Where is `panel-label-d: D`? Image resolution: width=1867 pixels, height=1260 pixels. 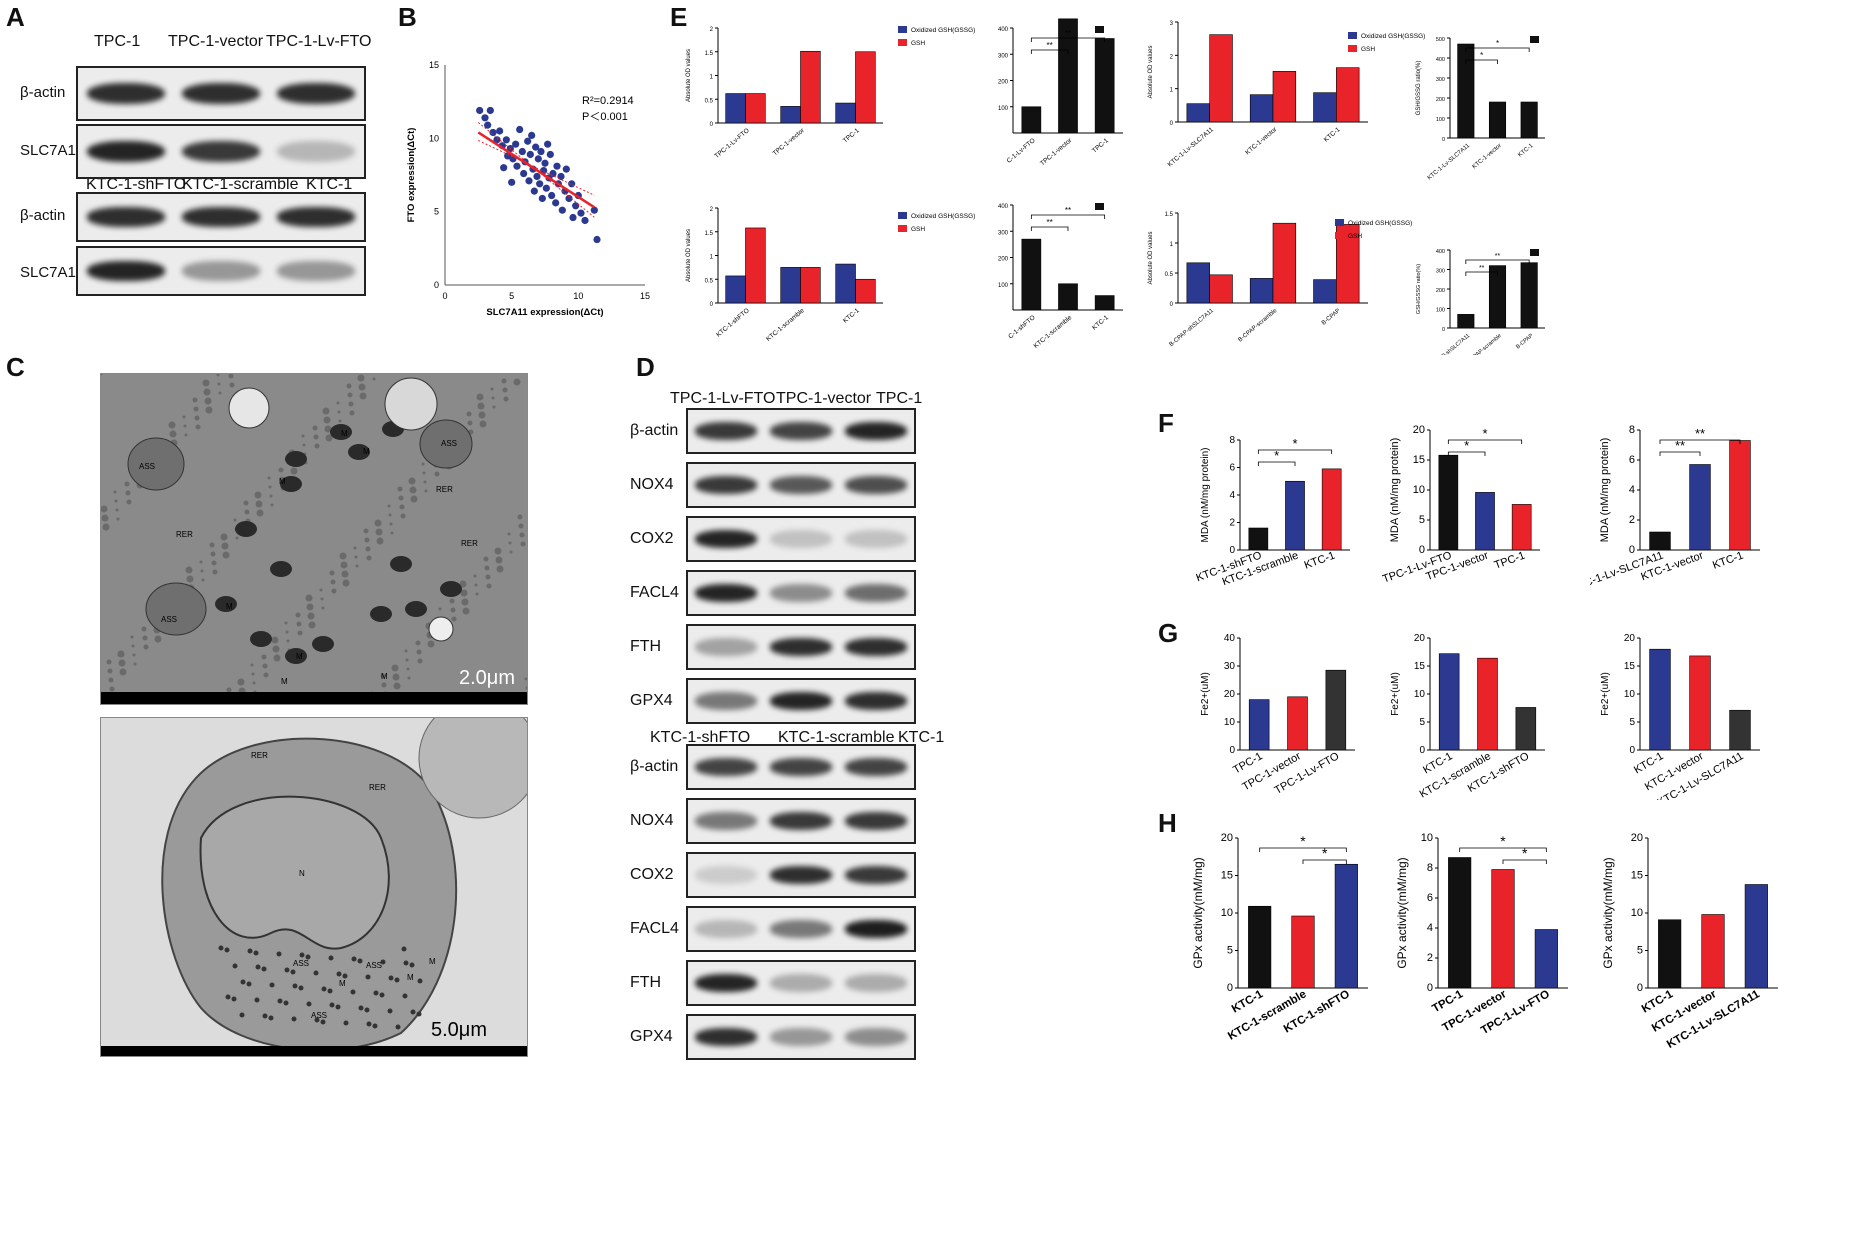
panel-label-d: D is located at coordinates (645, 367).